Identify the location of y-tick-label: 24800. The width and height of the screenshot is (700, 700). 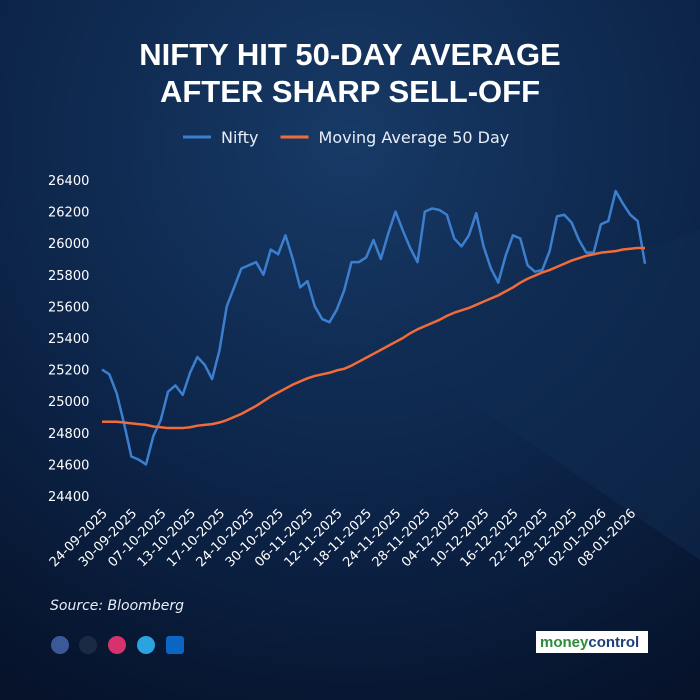
(68, 434).